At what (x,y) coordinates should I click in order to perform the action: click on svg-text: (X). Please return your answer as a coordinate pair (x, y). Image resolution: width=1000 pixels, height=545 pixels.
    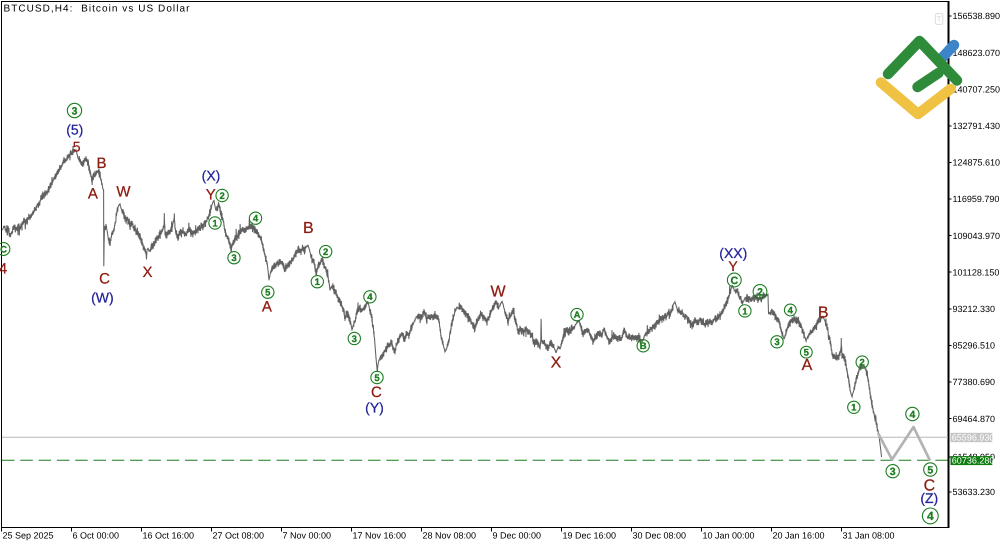
    Looking at the image, I should click on (211, 176).